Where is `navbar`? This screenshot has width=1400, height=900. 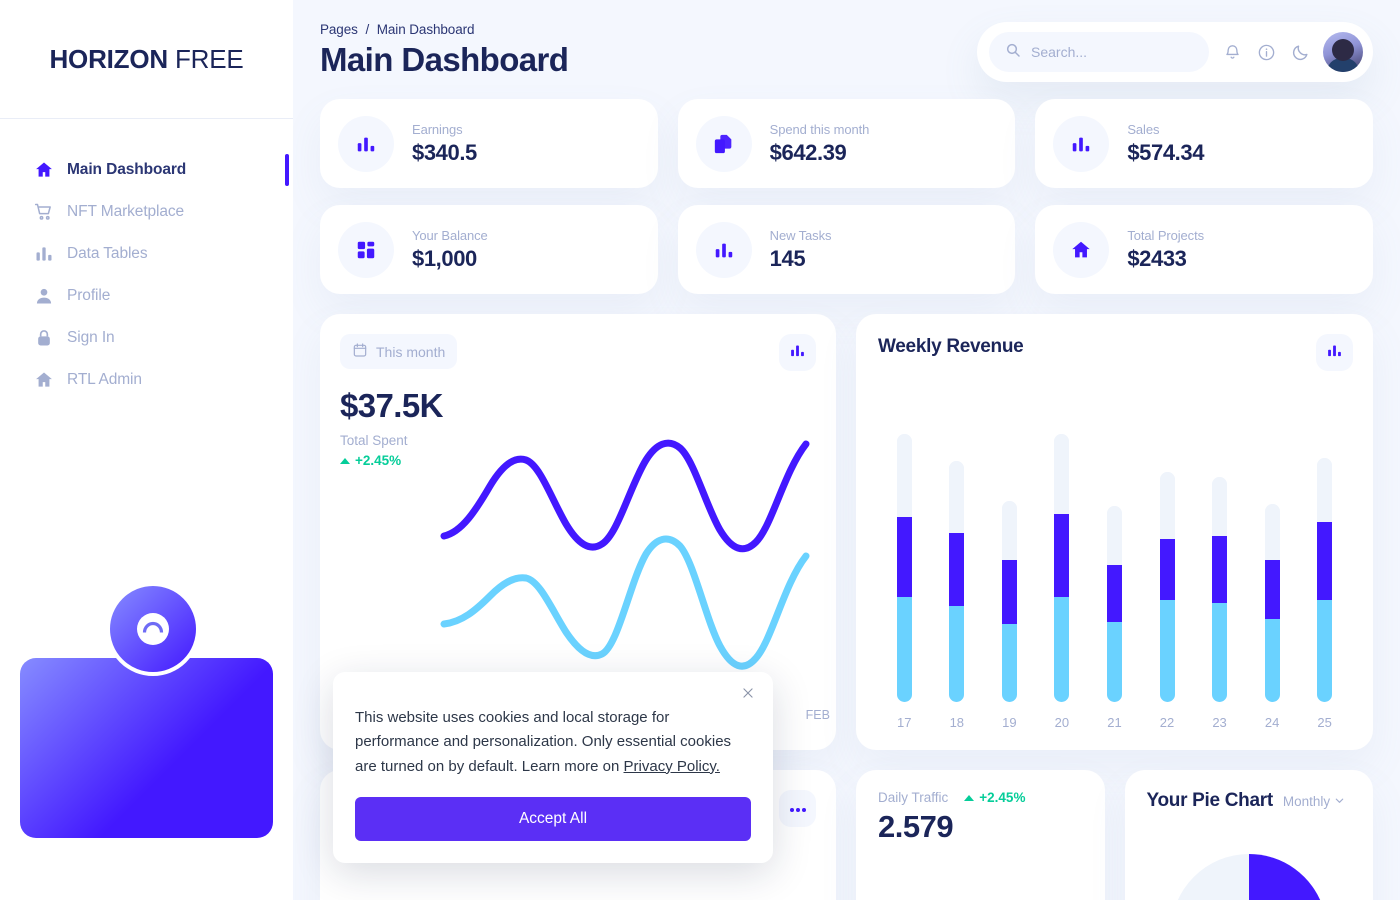
navbar is located at coordinates (1175, 52).